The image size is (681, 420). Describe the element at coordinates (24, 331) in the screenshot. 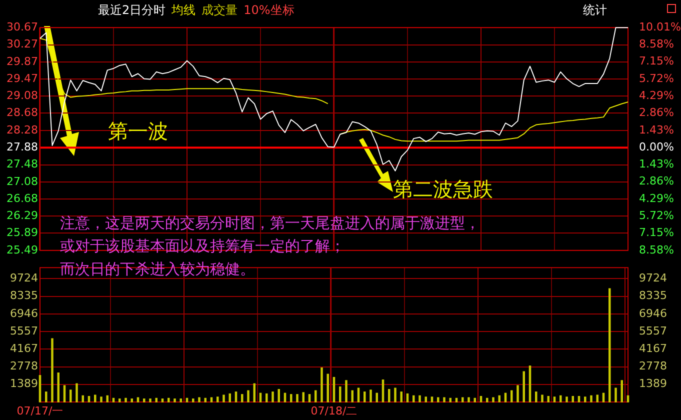

I see `y-tick-label: 5557` at that location.